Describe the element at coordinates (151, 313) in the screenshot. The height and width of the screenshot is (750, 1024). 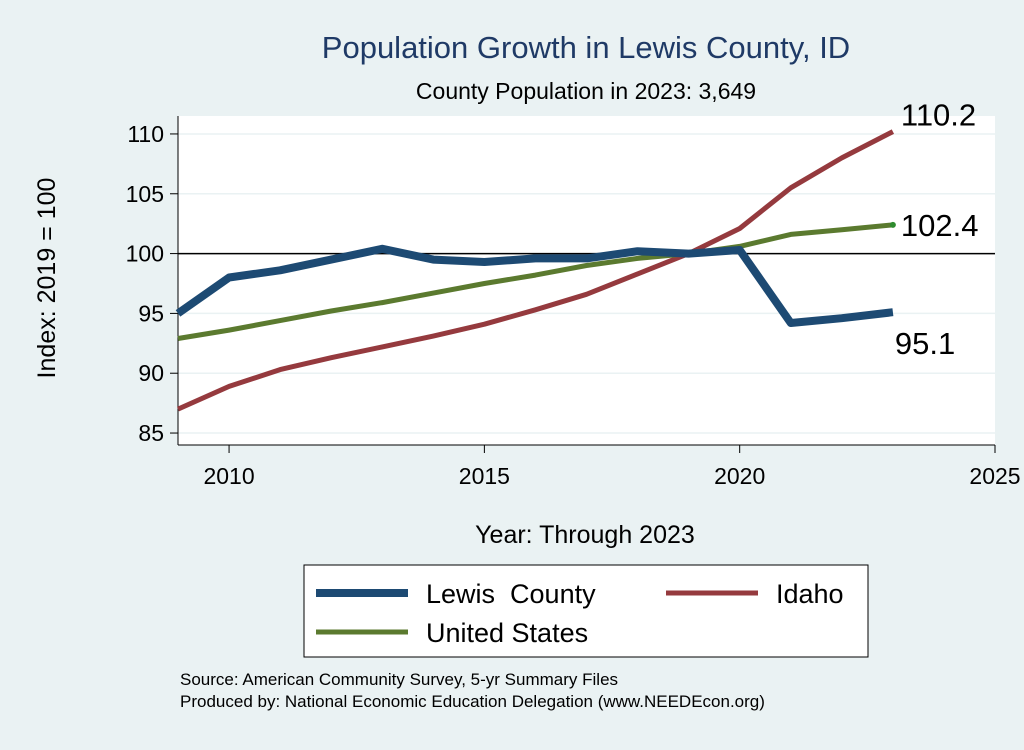
I see `y-tick-label-95: 95` at that location.